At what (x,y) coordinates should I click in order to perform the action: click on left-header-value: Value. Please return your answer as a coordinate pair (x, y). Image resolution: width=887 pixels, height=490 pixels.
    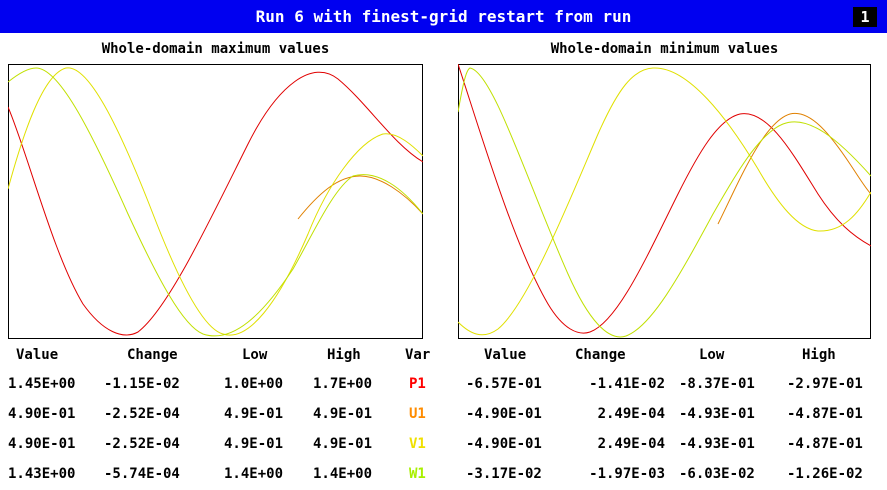
    Looking at the image, I should click on (37, 355).